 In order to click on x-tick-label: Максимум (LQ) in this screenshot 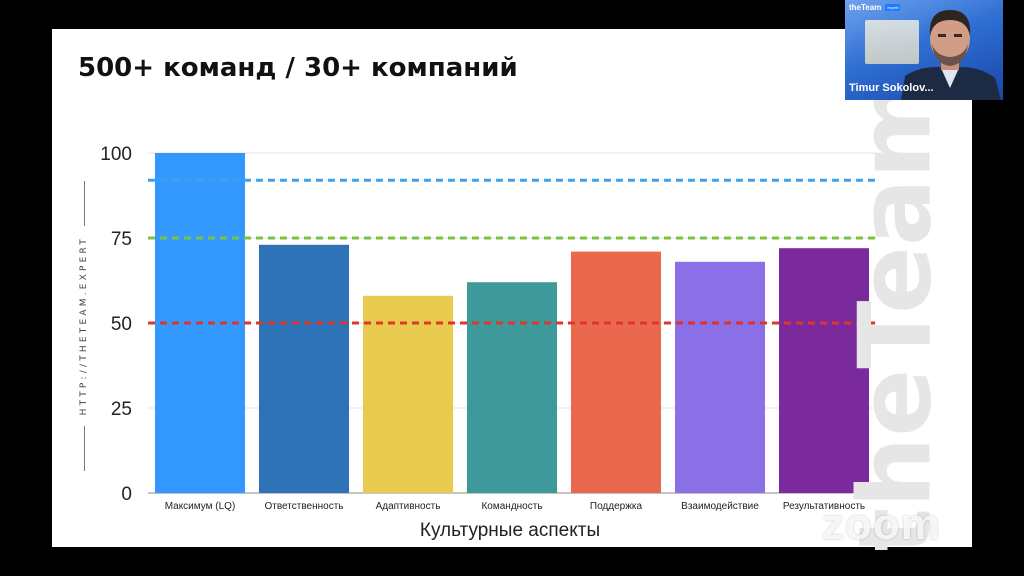, I will do `click(200, 506)`.